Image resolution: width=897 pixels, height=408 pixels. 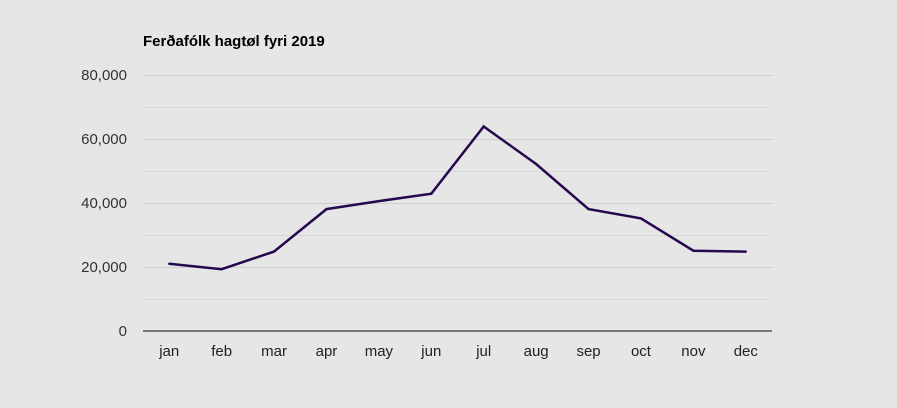 I want to click on y-axis-labels: 0 20,000 40,000 60,000 80,000, so click(x=104, y=203).